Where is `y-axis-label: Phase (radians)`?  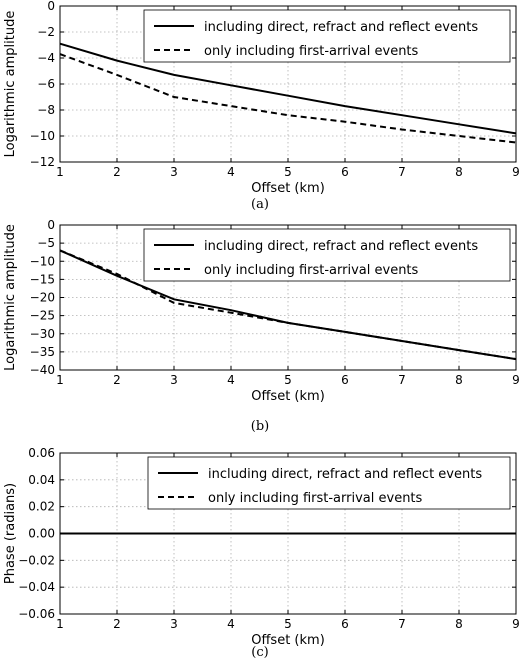
y-axis-label: Phase (radians) is located at coordinates (10, 533).